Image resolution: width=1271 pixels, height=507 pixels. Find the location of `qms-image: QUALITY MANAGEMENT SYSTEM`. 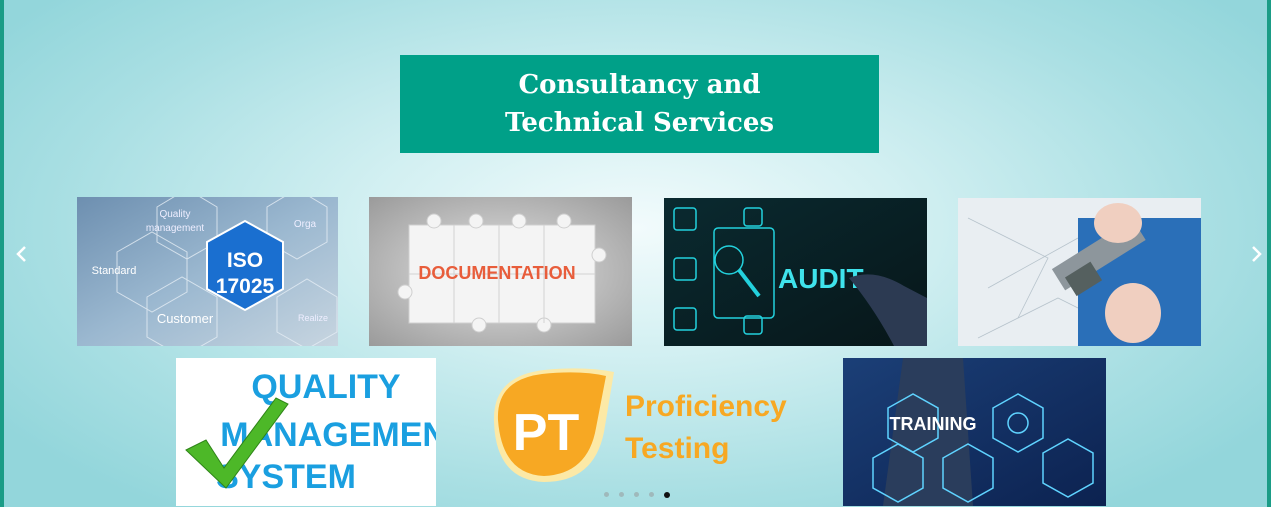

qms-image: QUALITY MANAGEMENT SYSTEM is located at coordinates (306, 432).